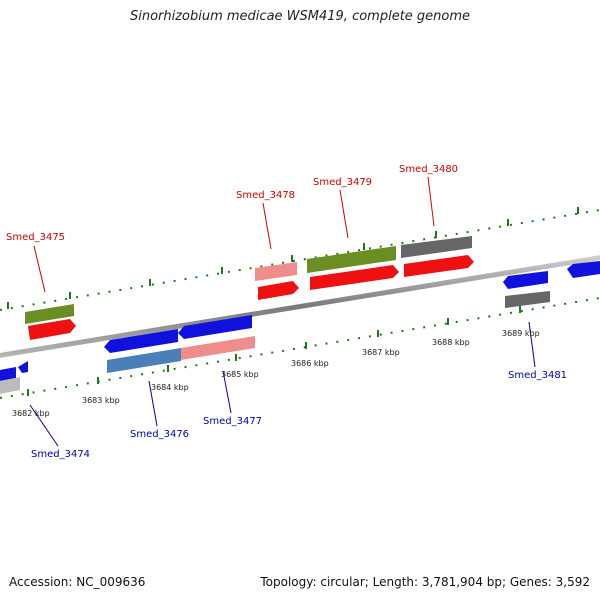 Image resolution: width=600 pixels, height=600 pixels. I want to click on ruler-label: 3686 kbp, so click(310, 363).